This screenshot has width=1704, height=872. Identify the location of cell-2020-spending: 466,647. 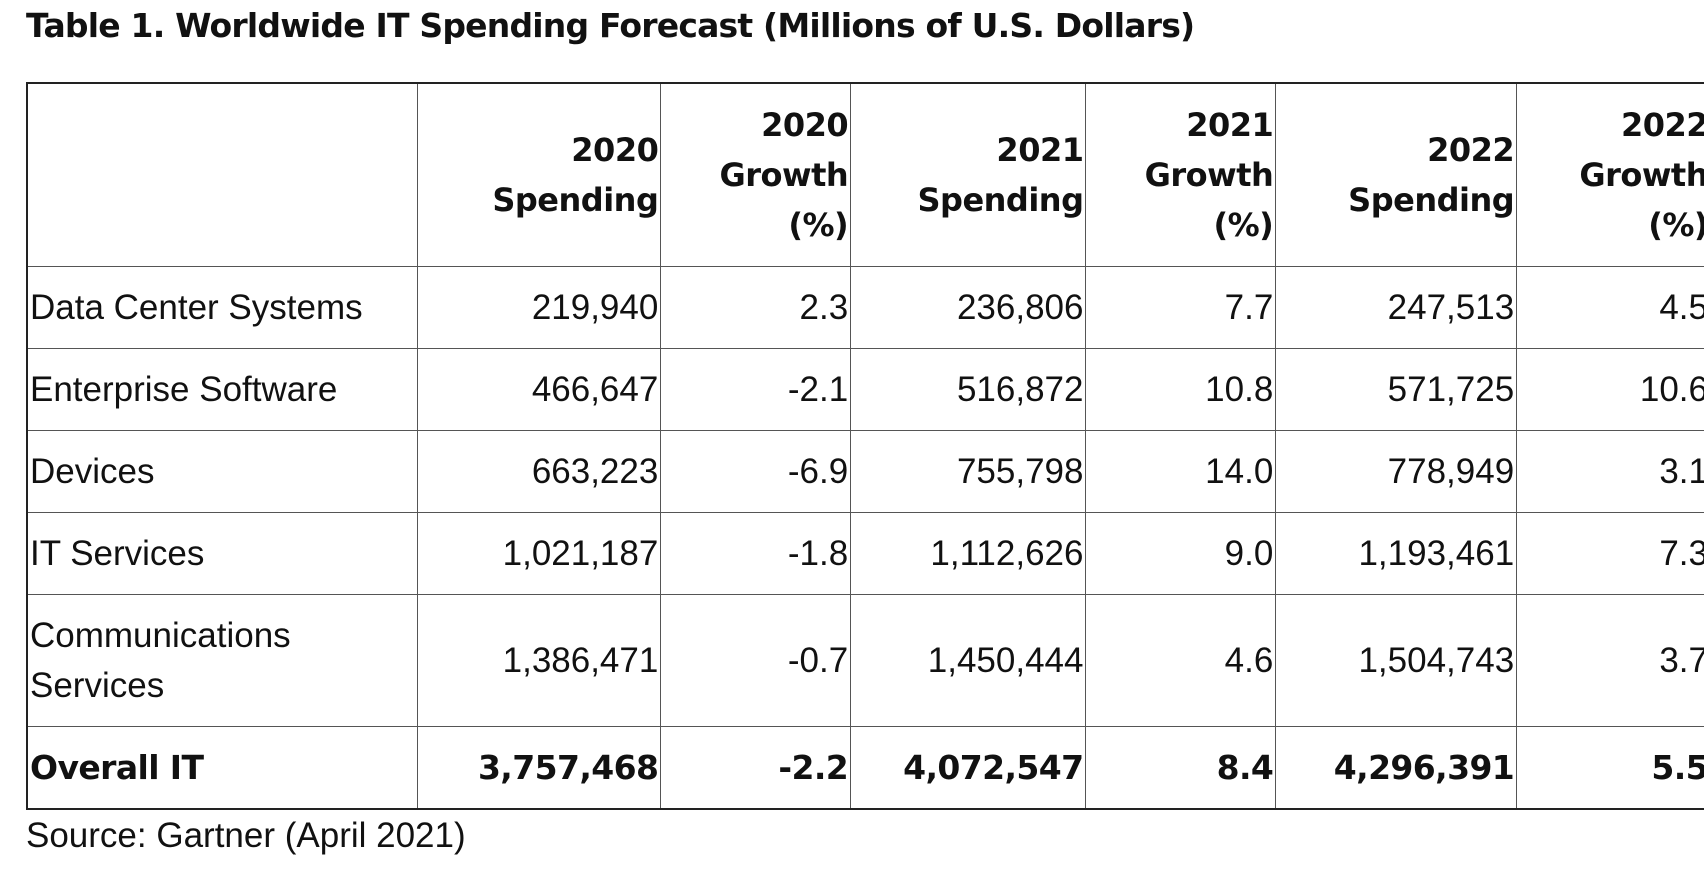
(539, 389).